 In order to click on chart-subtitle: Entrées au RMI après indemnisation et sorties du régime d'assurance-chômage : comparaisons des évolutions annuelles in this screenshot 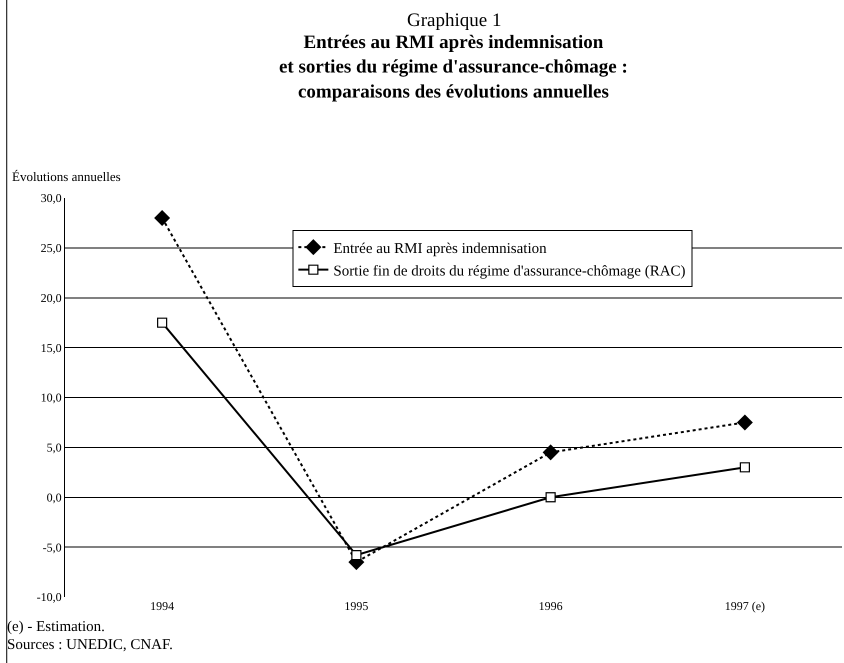, I will do `click(453, 67)`.